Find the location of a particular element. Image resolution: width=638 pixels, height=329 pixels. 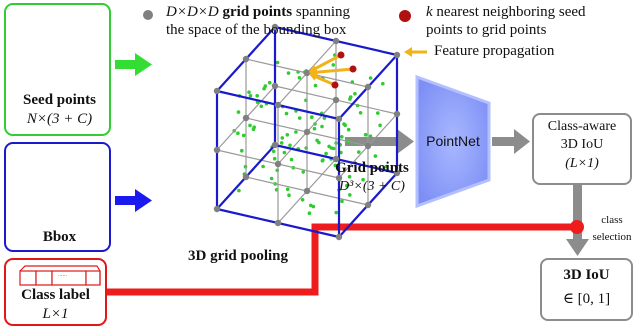

grid-points-legend-rest: spanning is located at coordinates (323, 12).